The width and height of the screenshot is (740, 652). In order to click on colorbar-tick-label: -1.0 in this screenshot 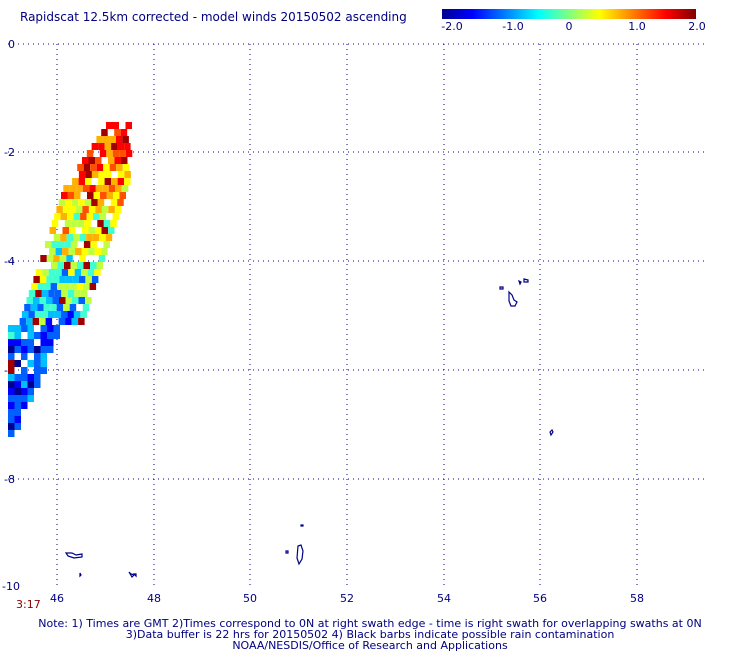, I will do `click(513, 26)`.